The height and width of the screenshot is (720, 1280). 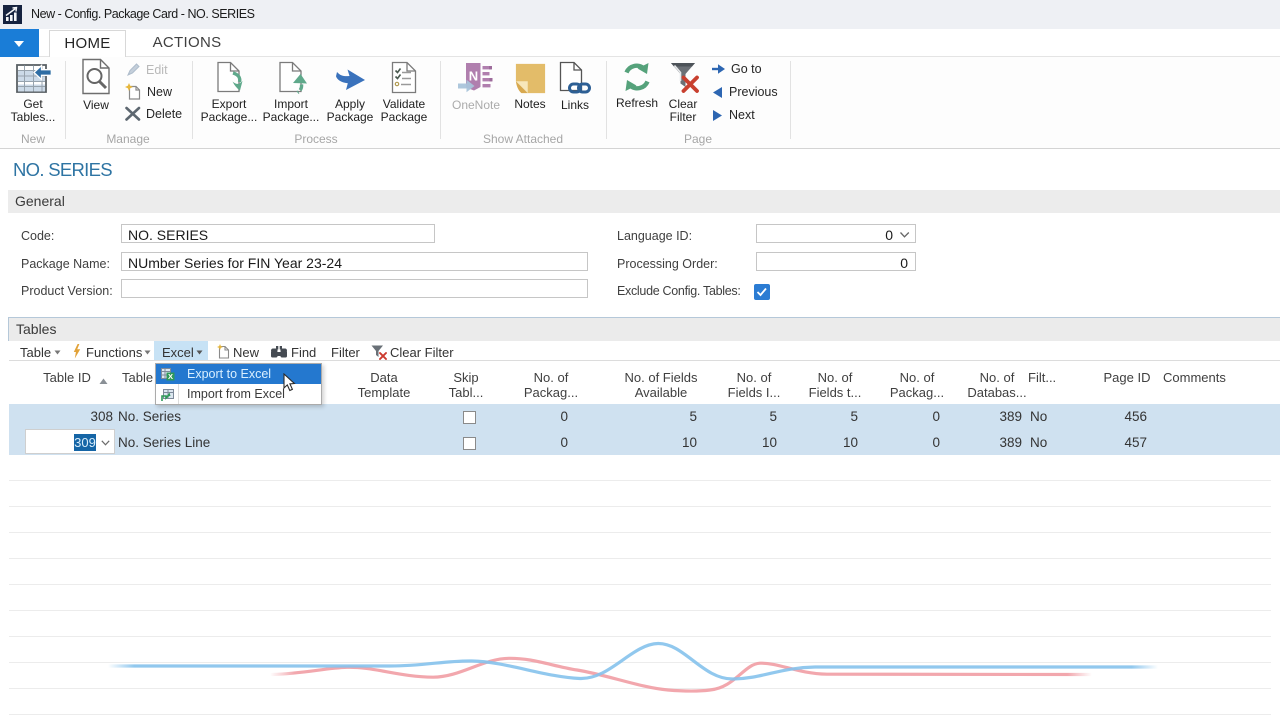 What do you see at coordinates (473, 76) in the screenshot?
I see `svg-text: N` at bounding box center [473, 76].